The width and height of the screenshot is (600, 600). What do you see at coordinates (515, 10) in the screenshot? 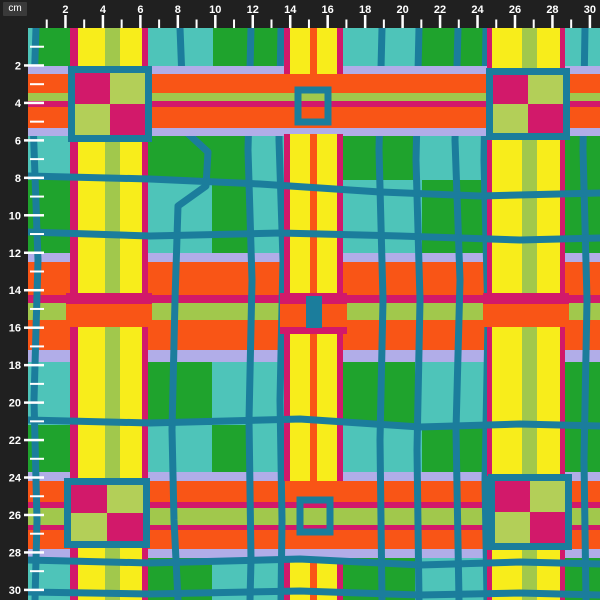
I see `top-ruler-number: 26` at bounding box center [515, 10].